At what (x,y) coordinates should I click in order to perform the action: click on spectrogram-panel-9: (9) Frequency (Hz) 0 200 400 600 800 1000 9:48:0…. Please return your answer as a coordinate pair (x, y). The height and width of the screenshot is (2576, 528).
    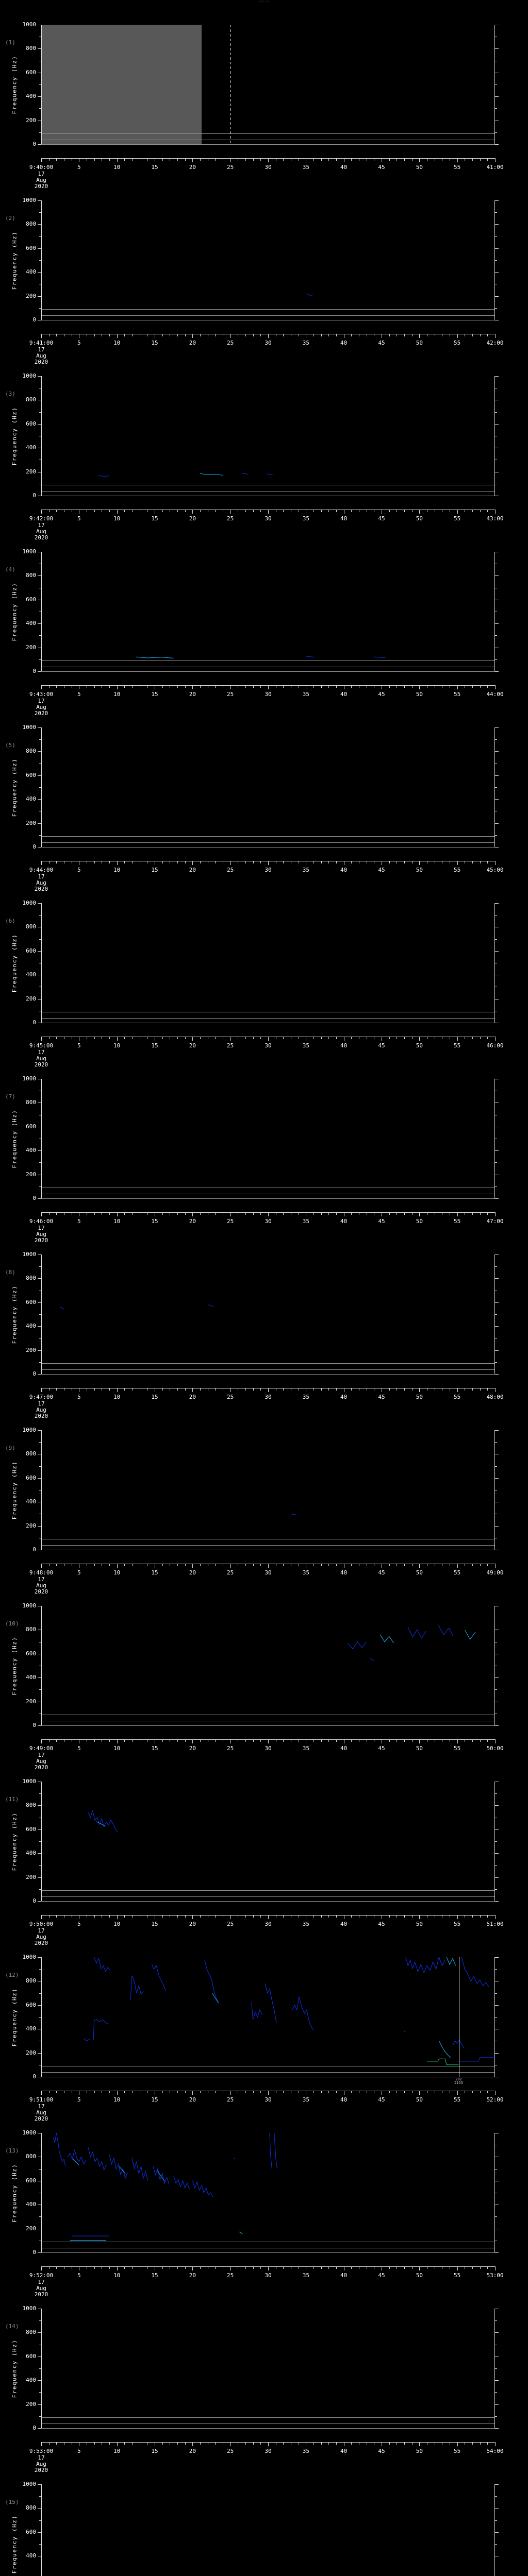
    Looking at the image, I should click on (264, 1506).